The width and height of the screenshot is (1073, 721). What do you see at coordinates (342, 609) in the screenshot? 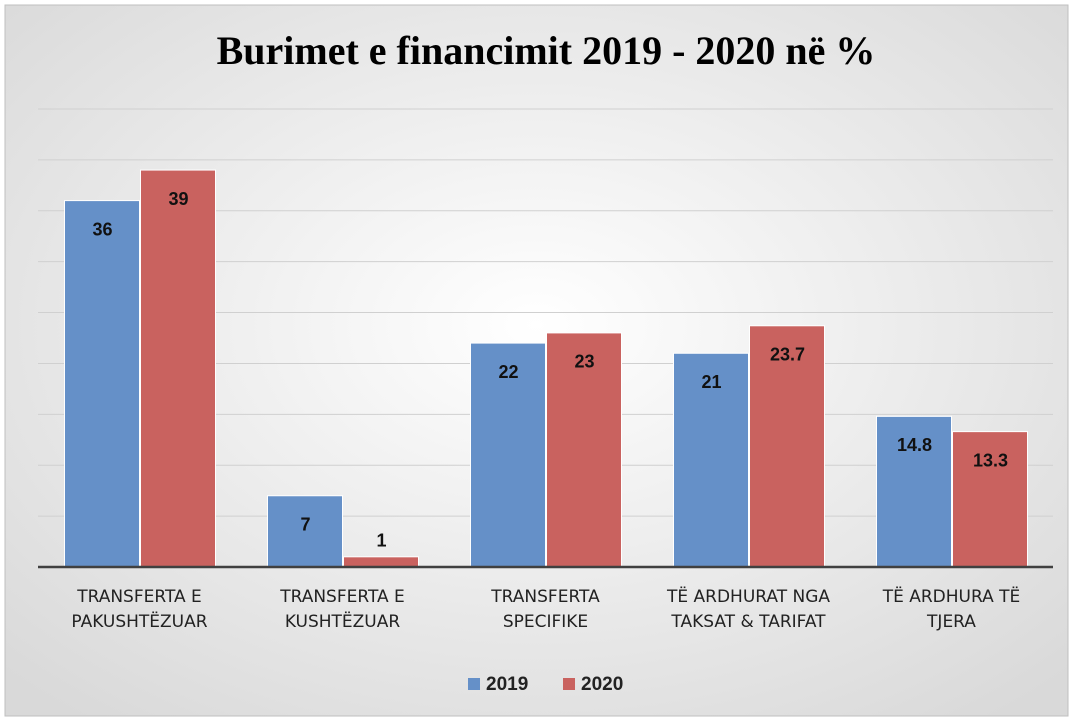
I see `x-tick-label: TRANSFERTA E KUSHTËZUAR` at bounding box center [342, 609].